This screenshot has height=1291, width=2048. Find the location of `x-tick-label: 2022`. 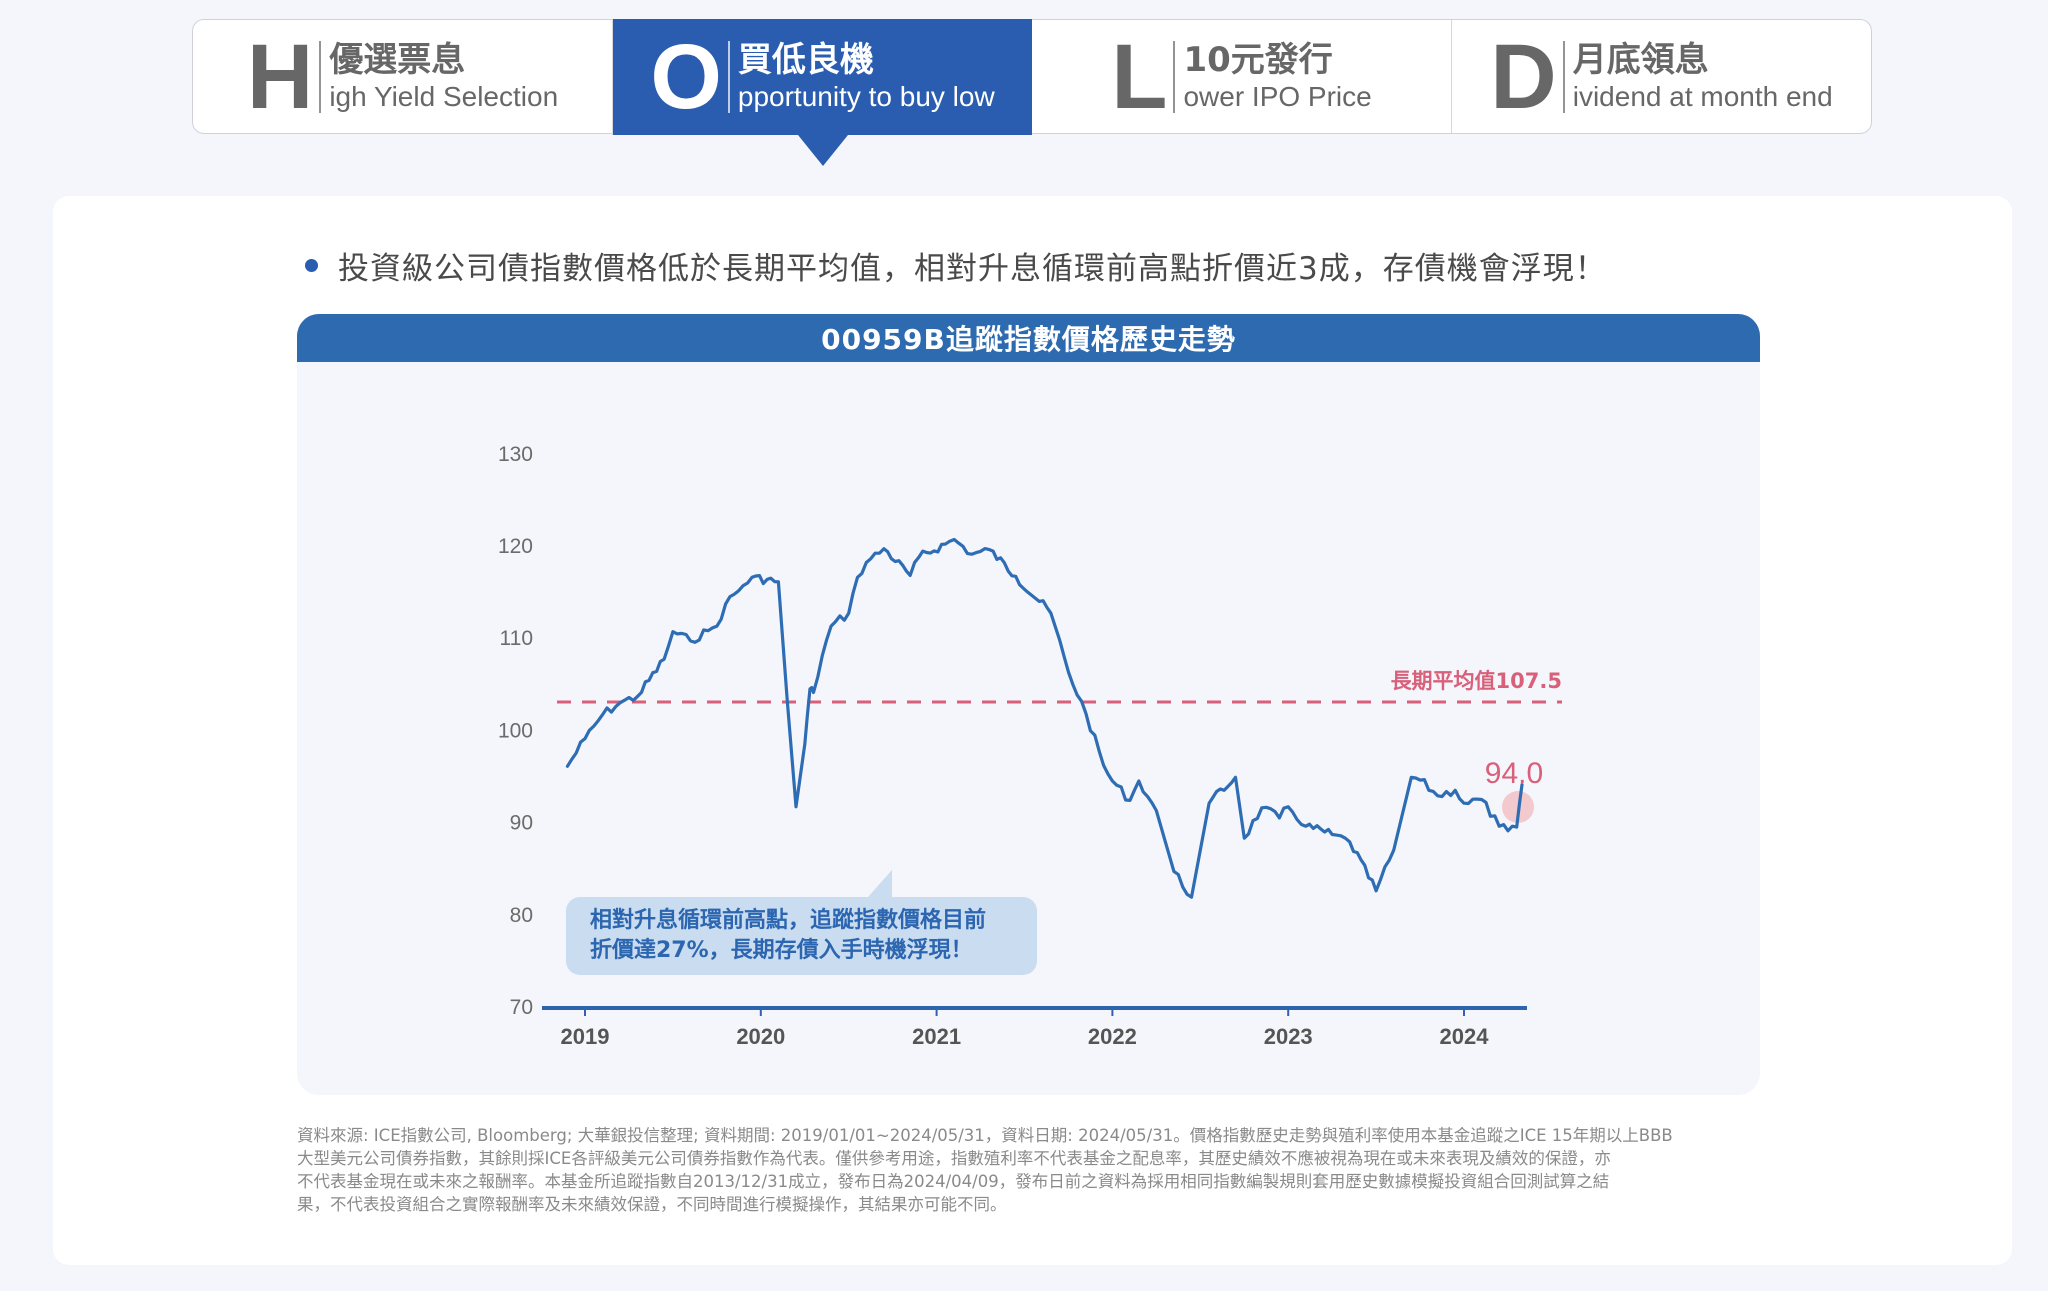

x-tick-label: 2022 is located at coordinates (1112, 1036).